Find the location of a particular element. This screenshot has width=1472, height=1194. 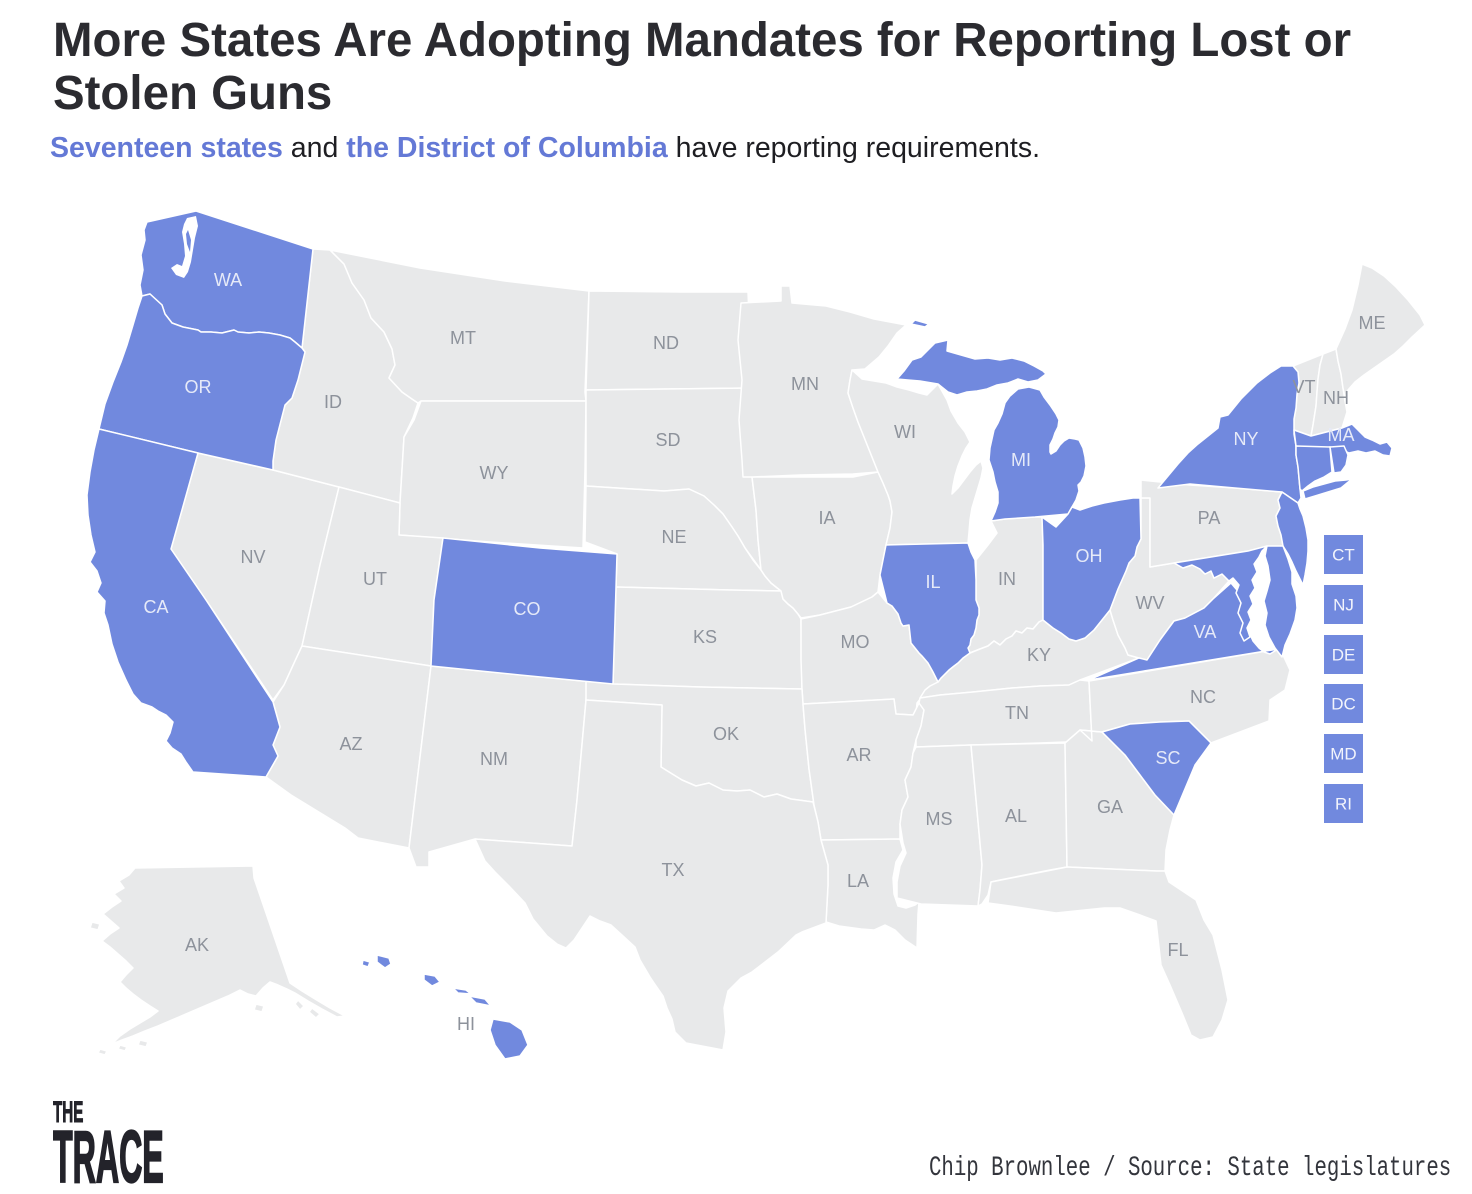

svg-text: TRACE is located at coordinates (108, 1155).